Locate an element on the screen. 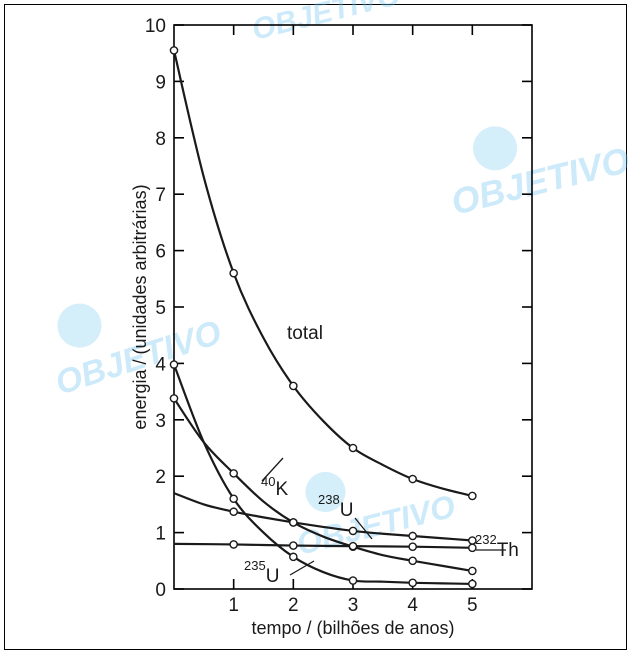 This screenshot has height=655, width=633. y-tick-label: 1 is located at coordinates (160, 534).